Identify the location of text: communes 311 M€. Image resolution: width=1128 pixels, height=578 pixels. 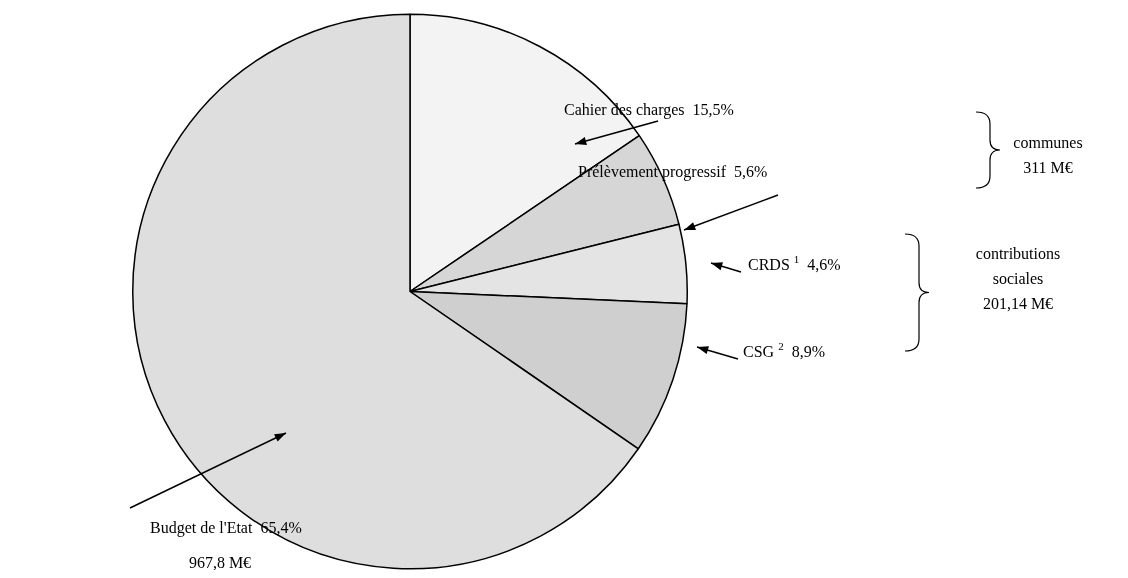
(1048, 155).